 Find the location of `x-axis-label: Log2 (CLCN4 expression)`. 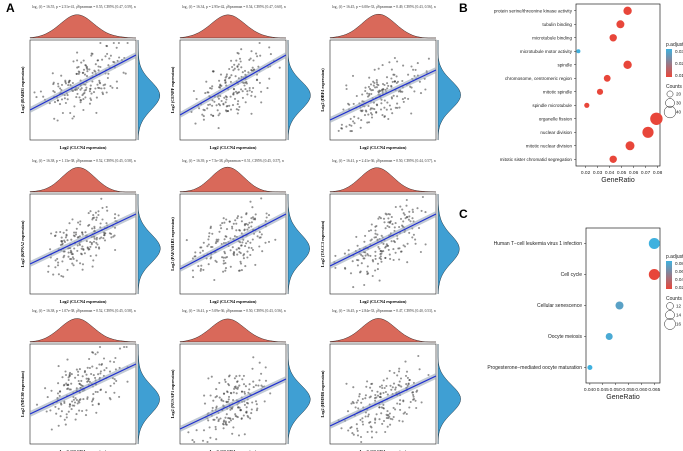

x-axis-label: Log2 (CLCN4 expression) is located at coordinates (233, 301).